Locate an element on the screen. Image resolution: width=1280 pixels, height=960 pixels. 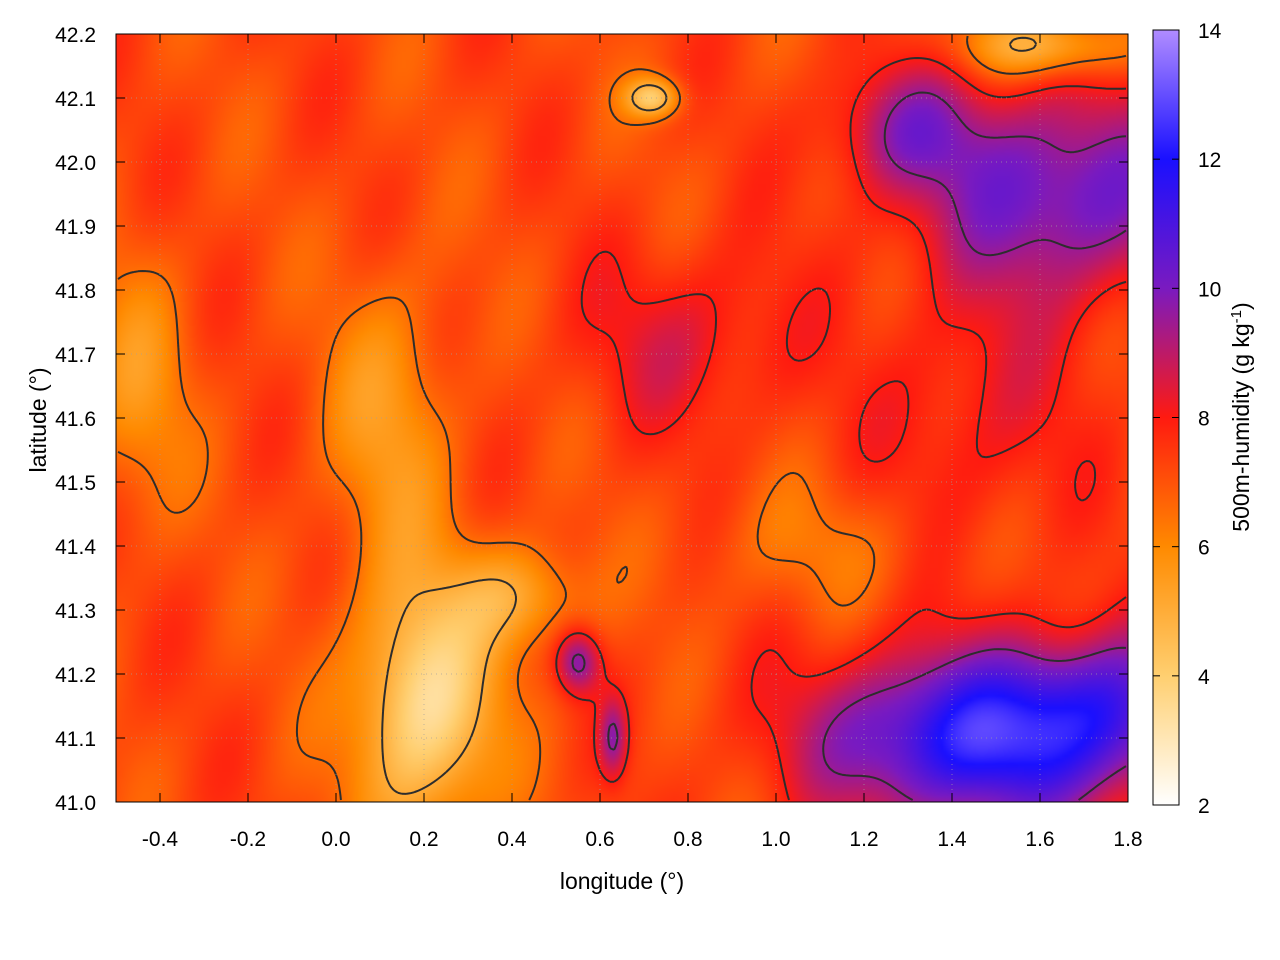
colorbar-label: 500m-humidity (g kg-1) is located at coordinates (1241, 416).